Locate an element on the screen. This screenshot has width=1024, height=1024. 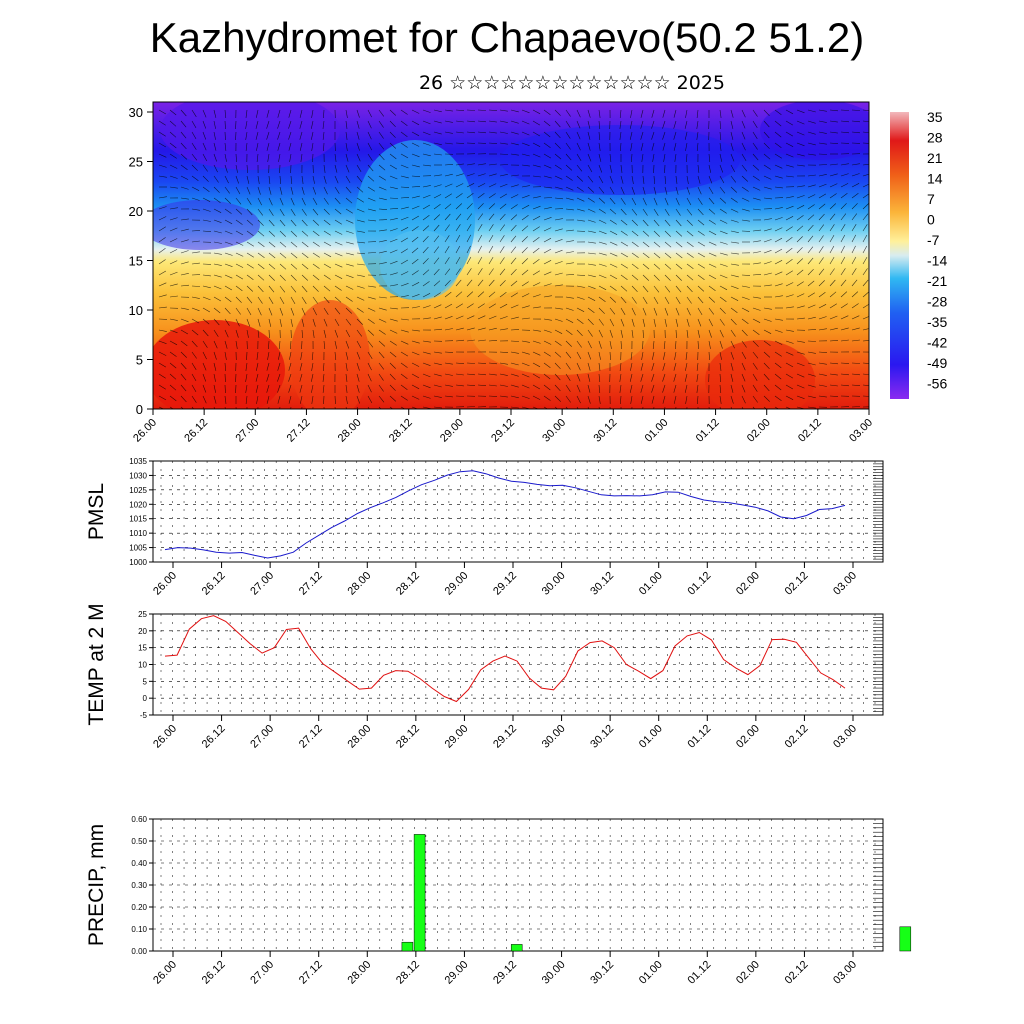
panel-frame is located at coordinates (518, 664).